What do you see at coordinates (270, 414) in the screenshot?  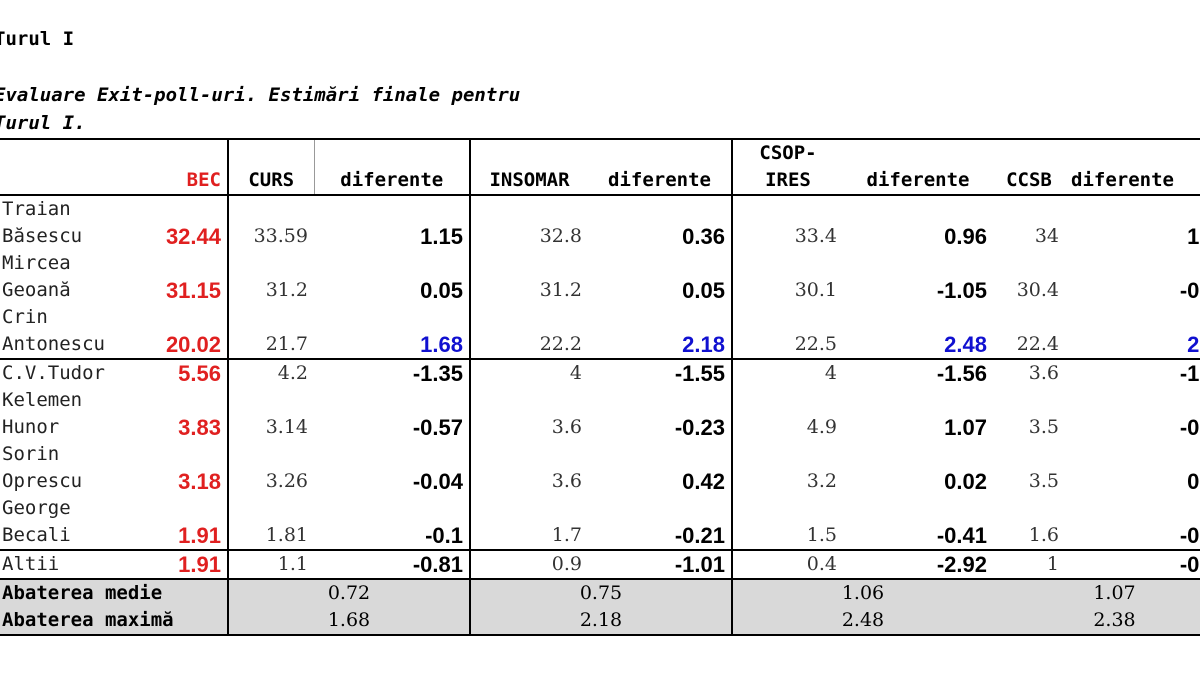 I see `curs-value: 3.14` at bounding box center [270, 414].